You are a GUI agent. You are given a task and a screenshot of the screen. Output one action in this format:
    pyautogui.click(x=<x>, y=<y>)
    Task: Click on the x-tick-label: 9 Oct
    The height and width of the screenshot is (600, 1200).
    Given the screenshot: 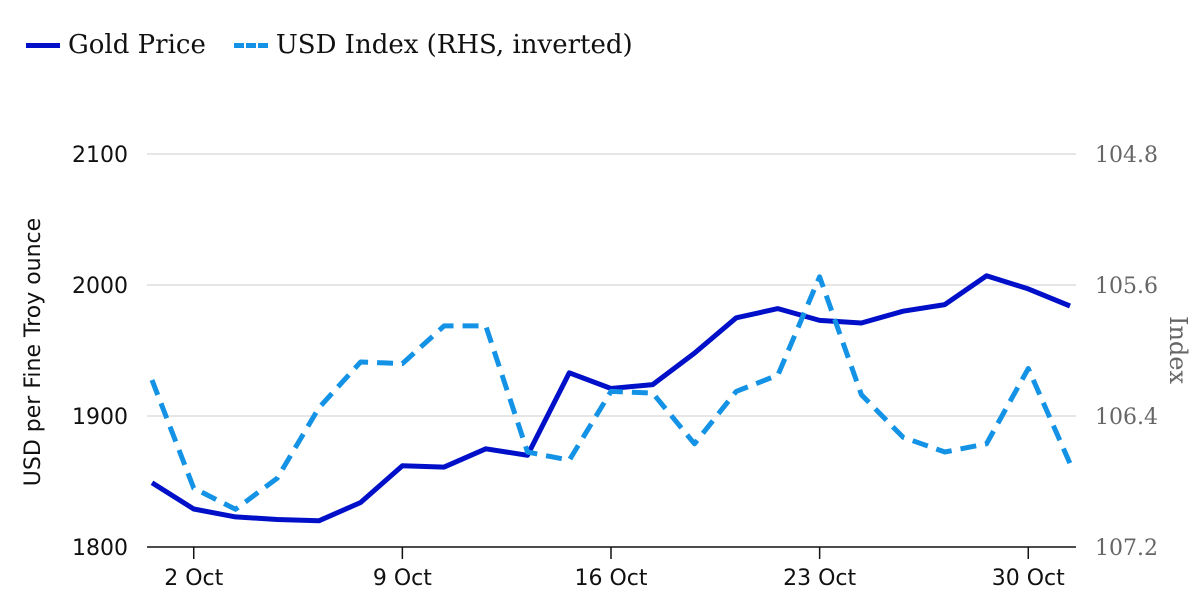 What is the action you would take?
    pyautogui.click(x=402, y=578)
    